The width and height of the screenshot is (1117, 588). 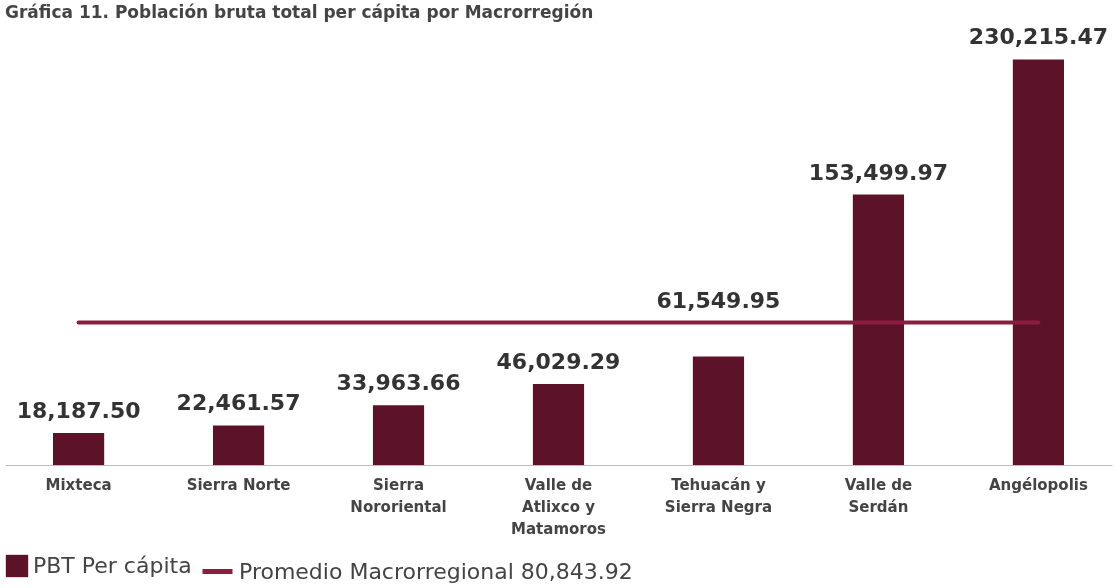 I want to click on x-tick-label: Valle de Atlixco y Matamoros, so click(x=559, y=506).